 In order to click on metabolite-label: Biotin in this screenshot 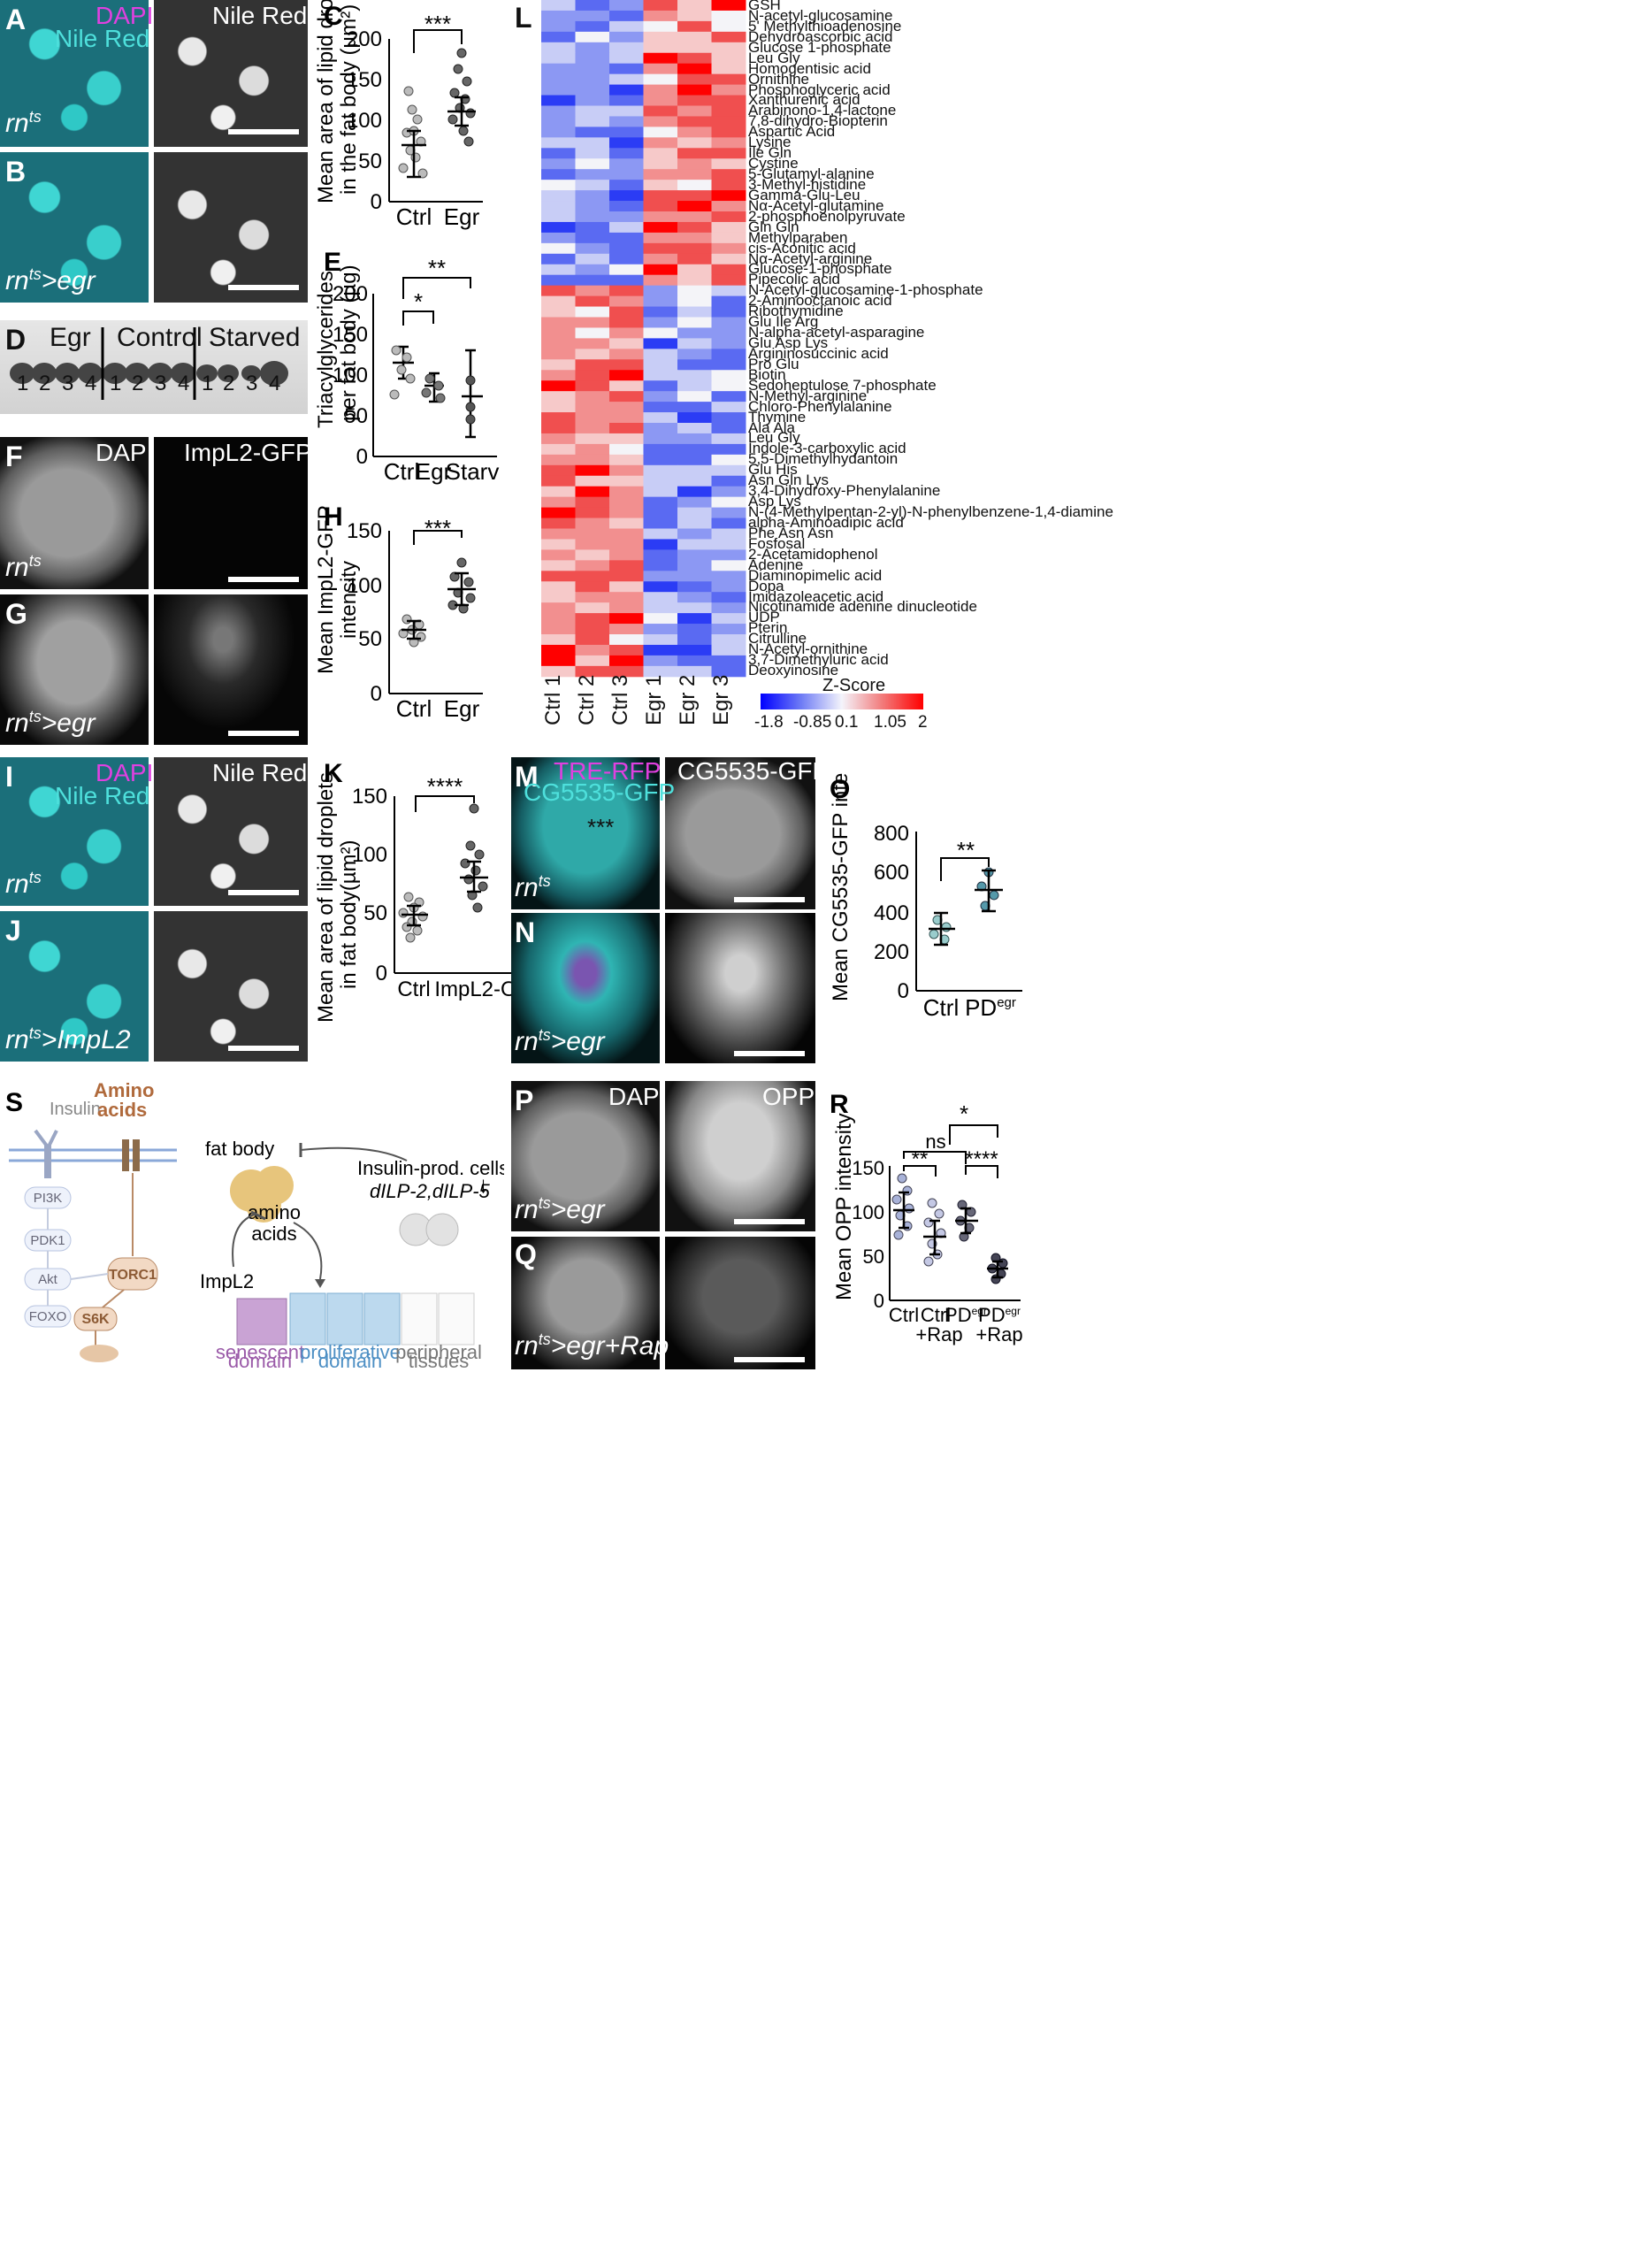, I will do `click(767, 374)`.